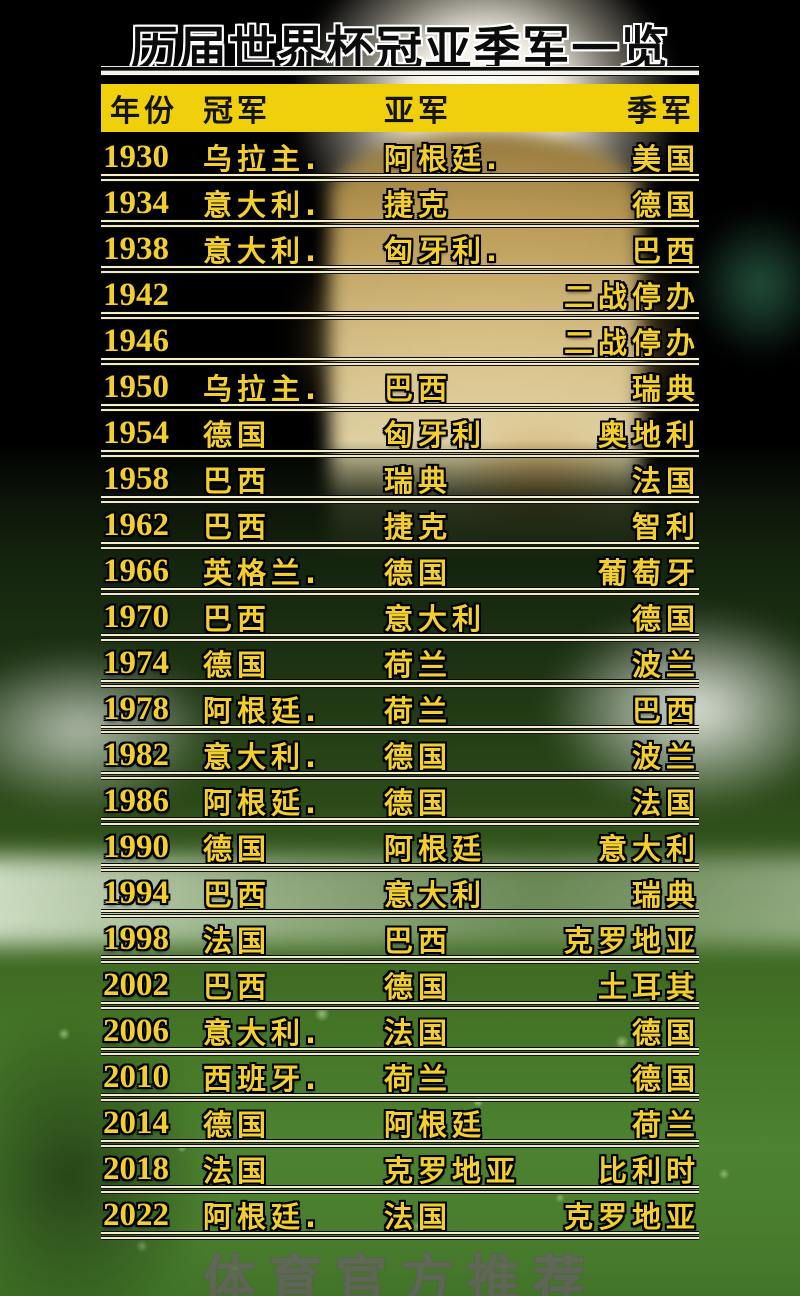 The image size is (800, 1296). Describe the element at coordinates (262, 803) in the screenshot. I see `champion-cell: 阿根延.` at that location.